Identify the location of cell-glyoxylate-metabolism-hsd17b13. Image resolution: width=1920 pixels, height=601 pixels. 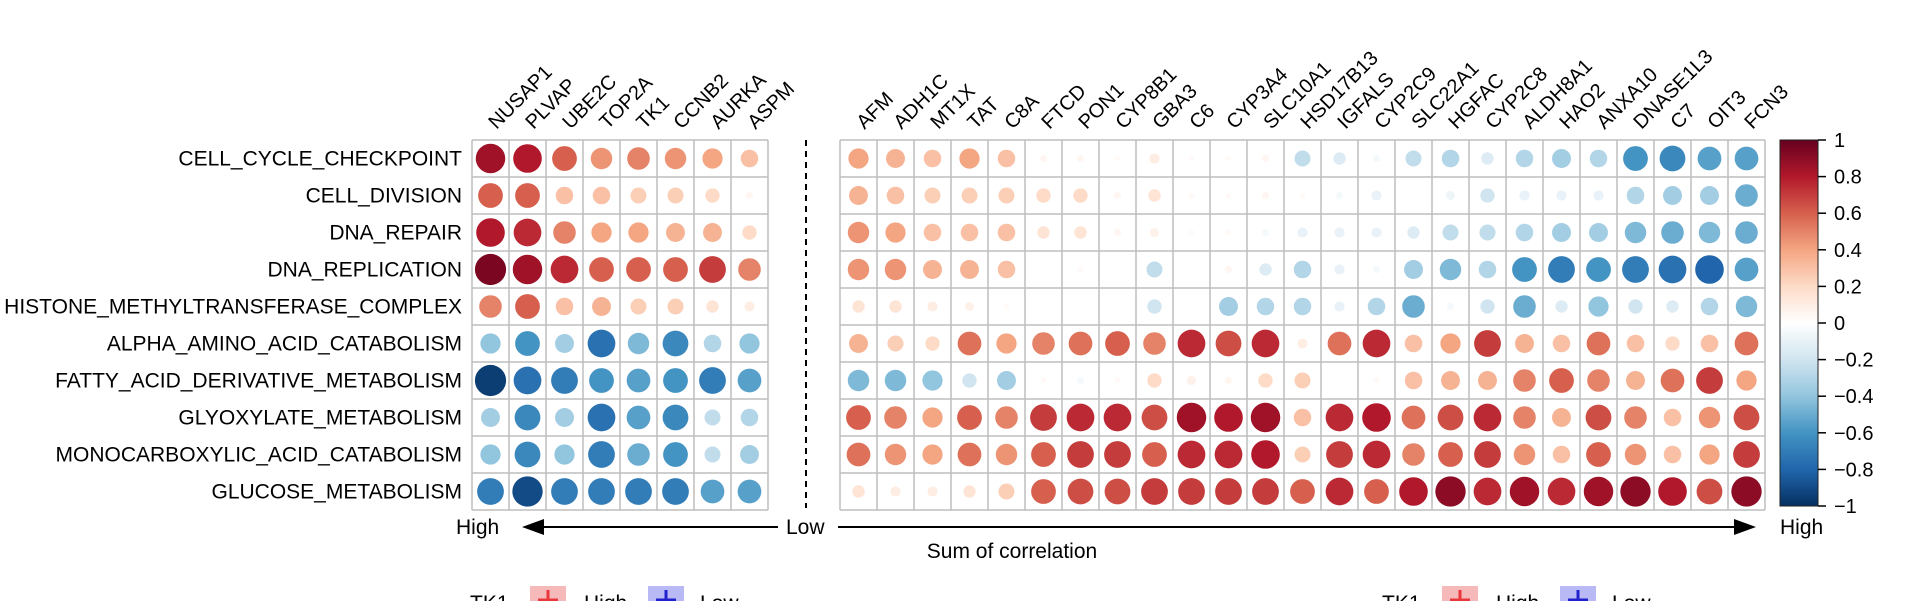
(1302, 417).